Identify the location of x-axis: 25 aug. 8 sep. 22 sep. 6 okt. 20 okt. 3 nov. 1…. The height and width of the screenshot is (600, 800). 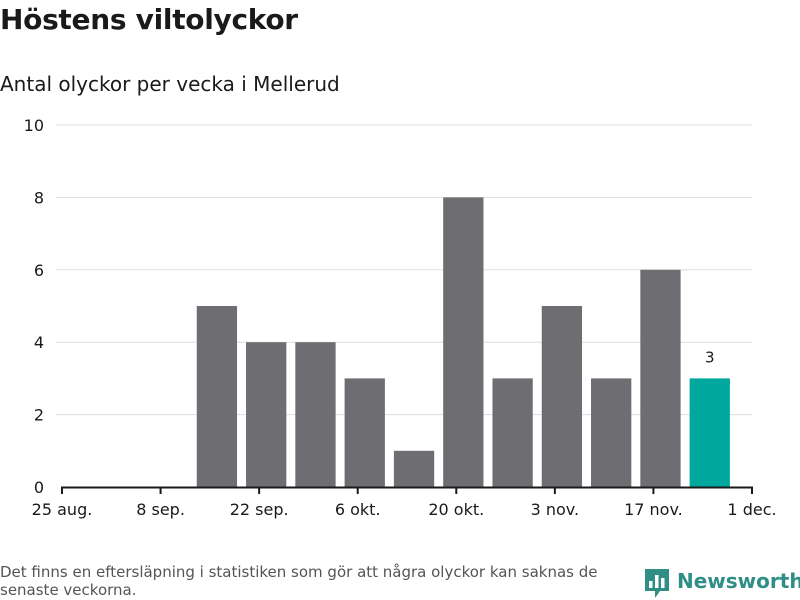
(404, 502).